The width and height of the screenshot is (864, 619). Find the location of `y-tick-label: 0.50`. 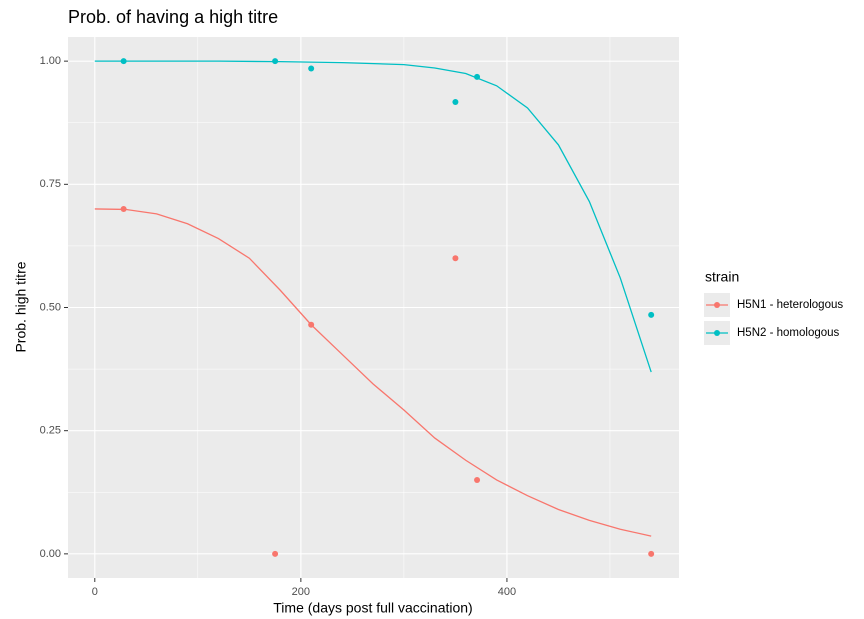

y-tick-label: 0.50 is located at coordinates (50, 307).